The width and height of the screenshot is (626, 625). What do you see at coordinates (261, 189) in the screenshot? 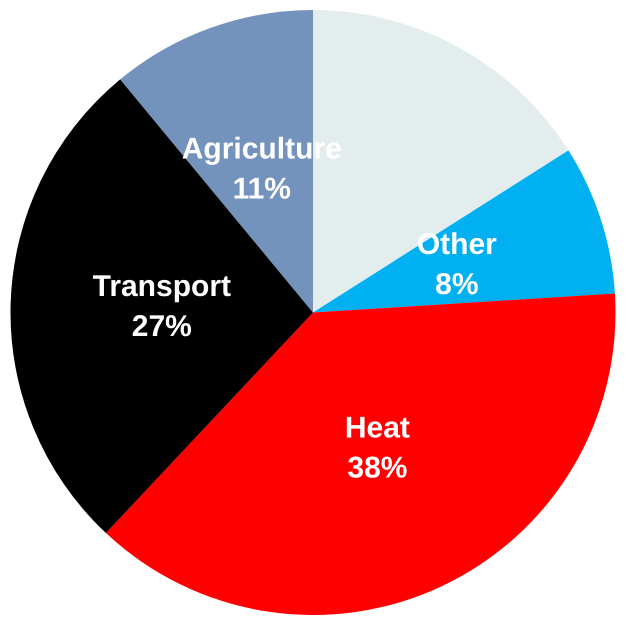
I see `data-label: 11%` at bounding box center [261, 189].